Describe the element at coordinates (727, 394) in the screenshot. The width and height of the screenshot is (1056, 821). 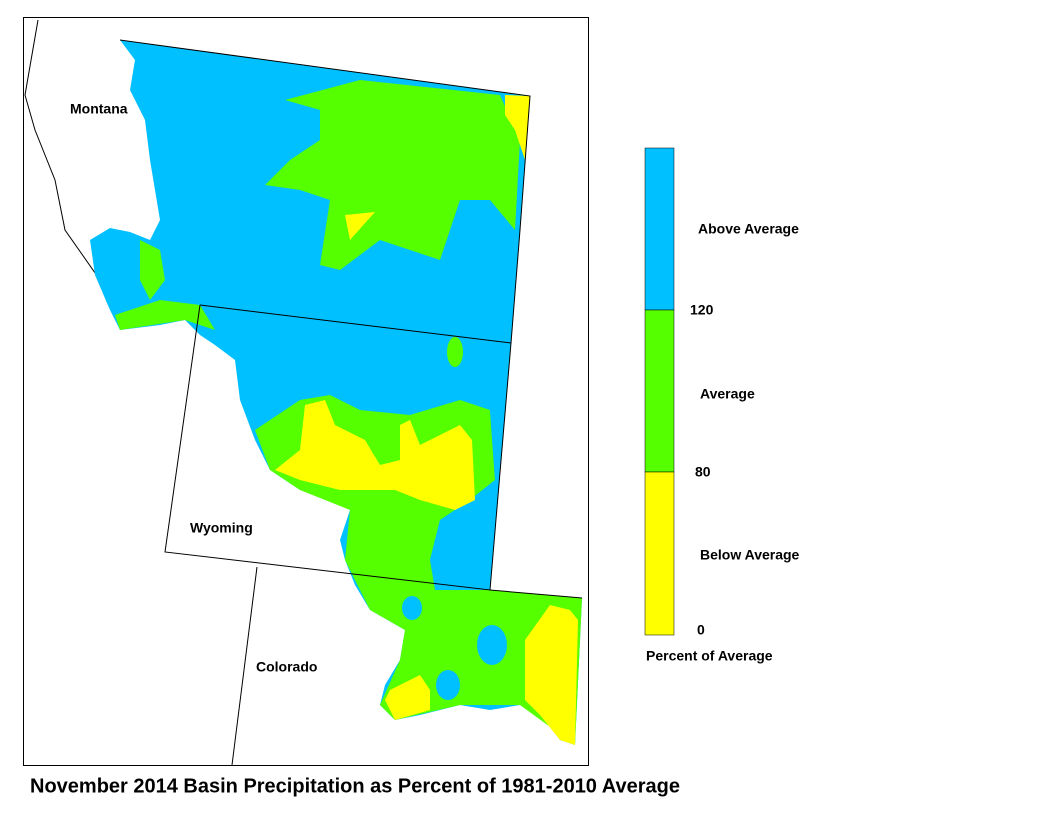
I see `legend-class-label: Average` at that location.